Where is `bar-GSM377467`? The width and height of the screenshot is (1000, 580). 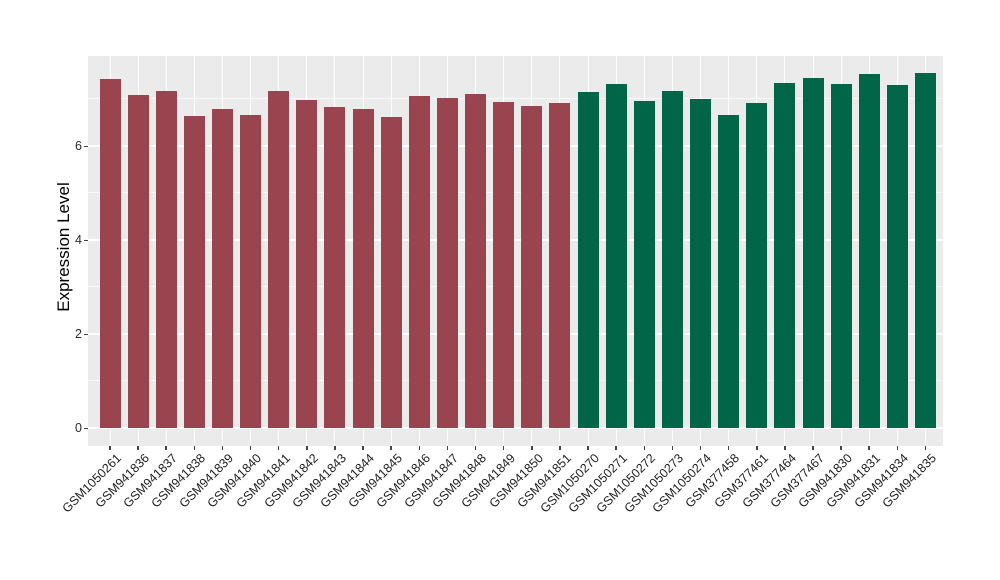
bar-GSM377467 is located at coordinates (813, 253).